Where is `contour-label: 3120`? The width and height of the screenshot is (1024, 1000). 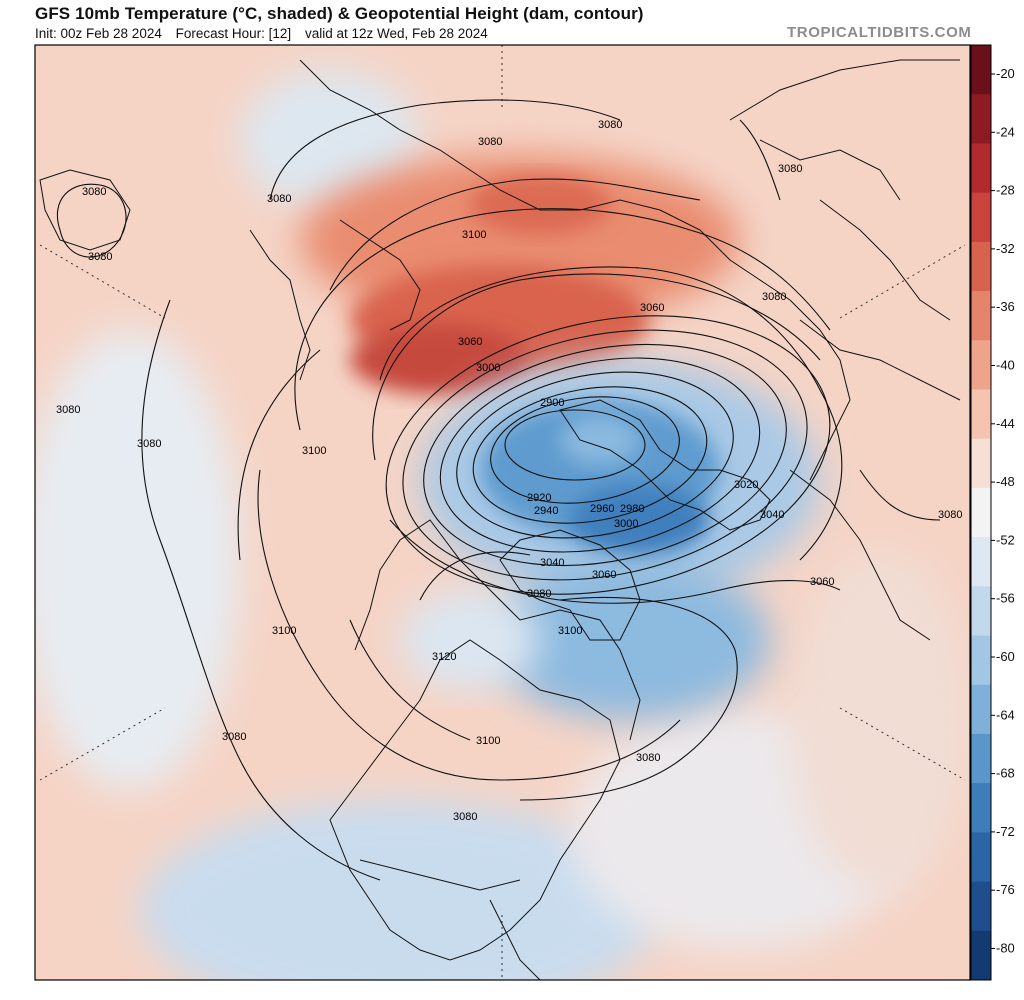 contour-label: 3120 is located at coordinates (444, 657).